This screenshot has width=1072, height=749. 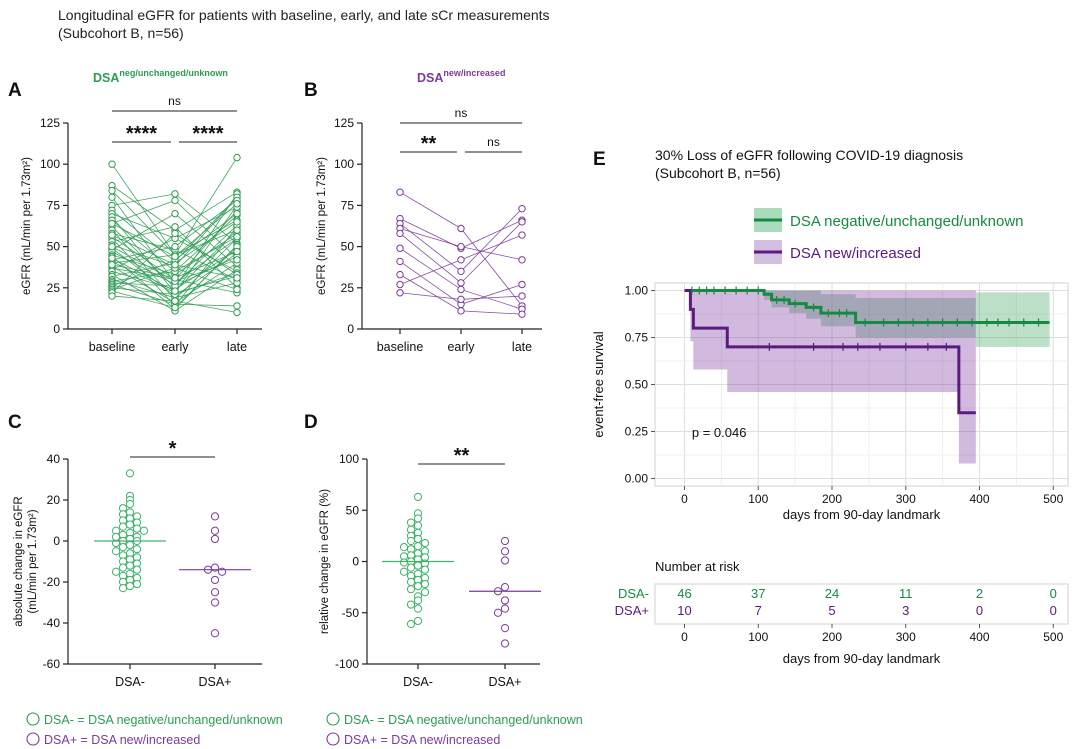 I want to click on y-tick-label: 50, so click(x=348, y=247).